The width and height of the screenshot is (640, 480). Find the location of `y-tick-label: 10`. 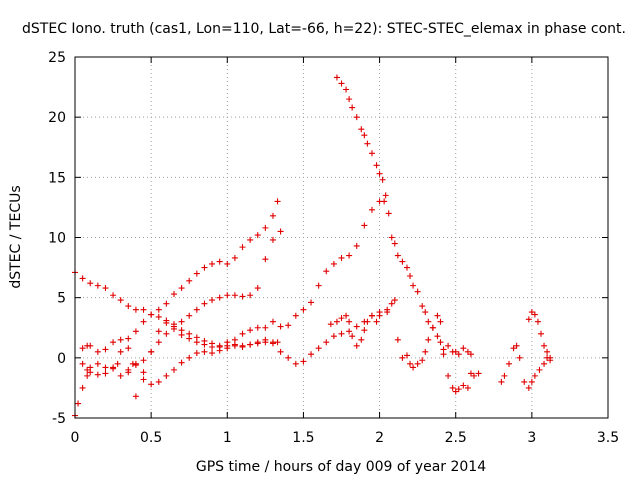

y-tick-label: 10 is located at coordinates (57, 239).